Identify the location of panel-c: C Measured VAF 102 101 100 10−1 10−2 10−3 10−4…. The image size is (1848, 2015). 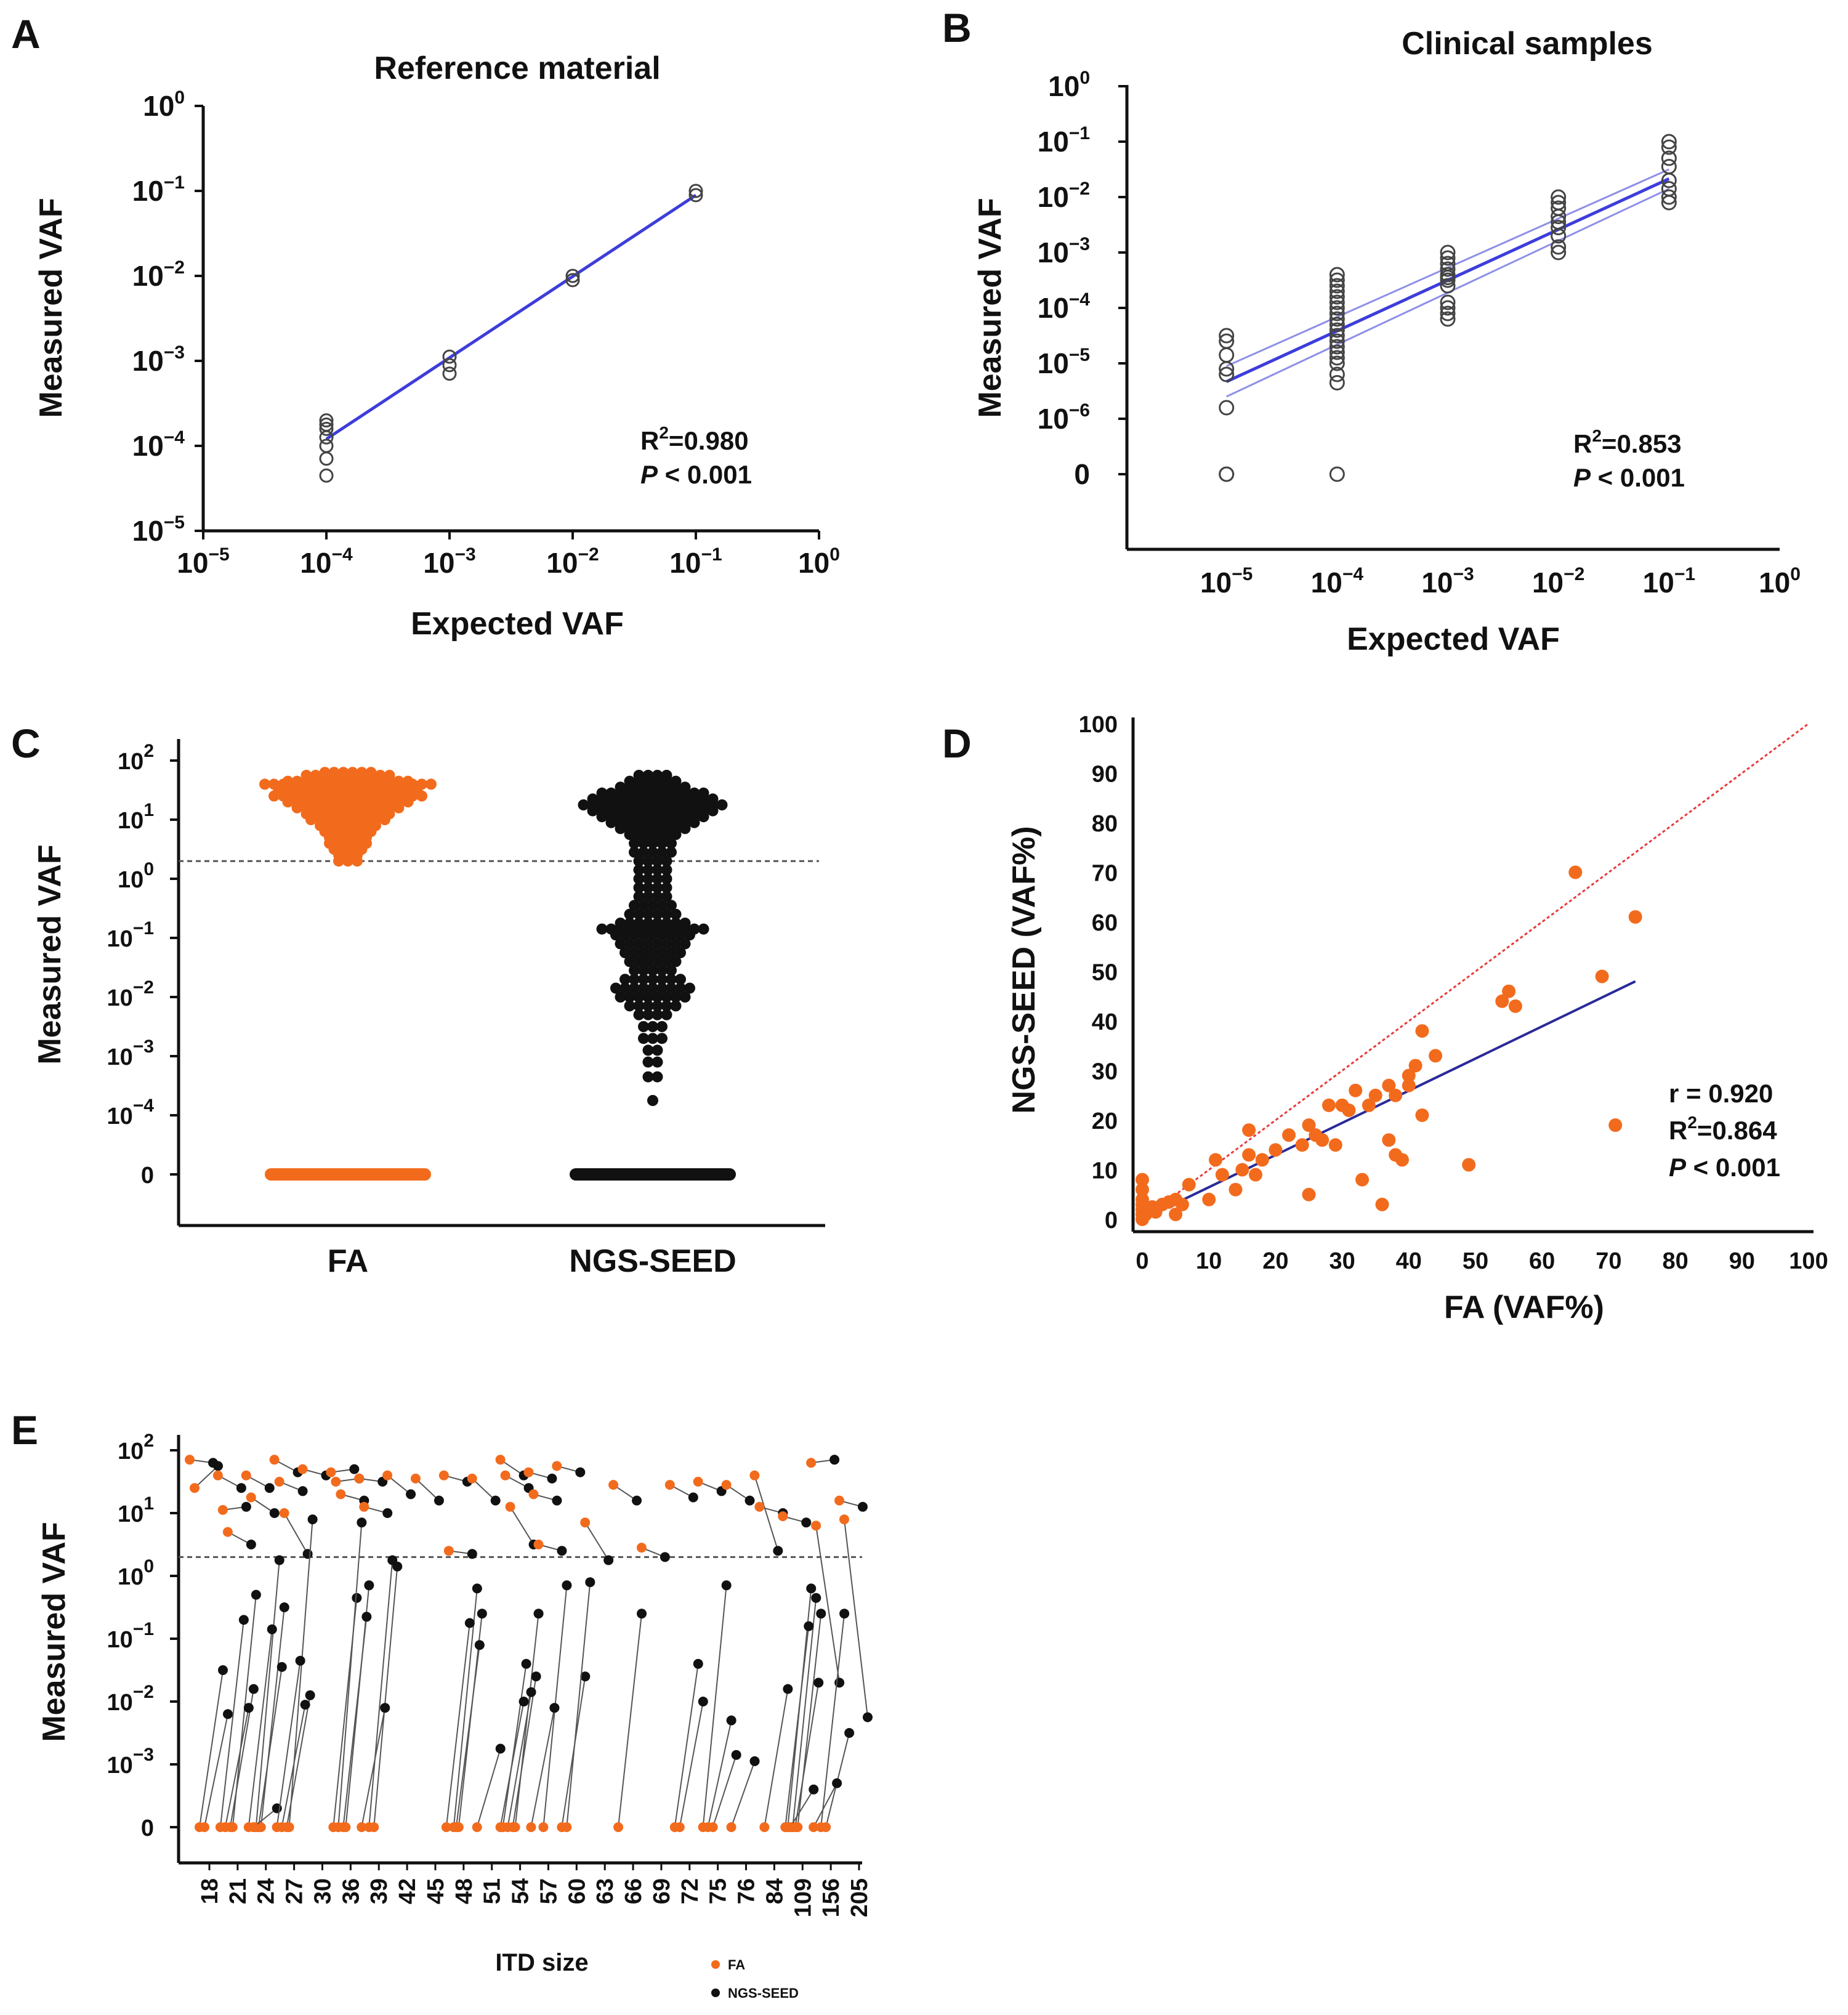
(418, 1000).